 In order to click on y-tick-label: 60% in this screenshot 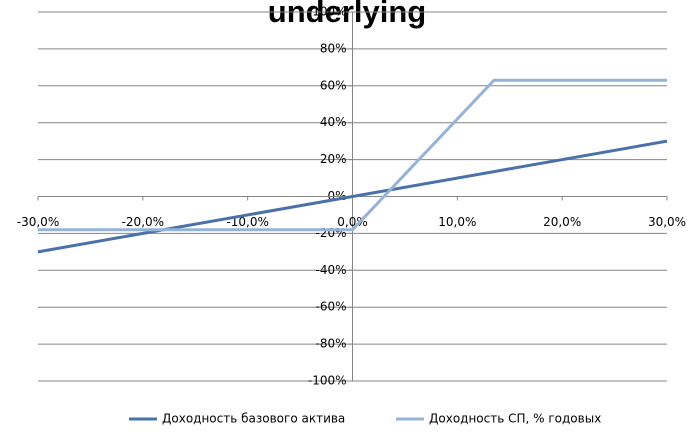, I will do `click(333, 85)`.